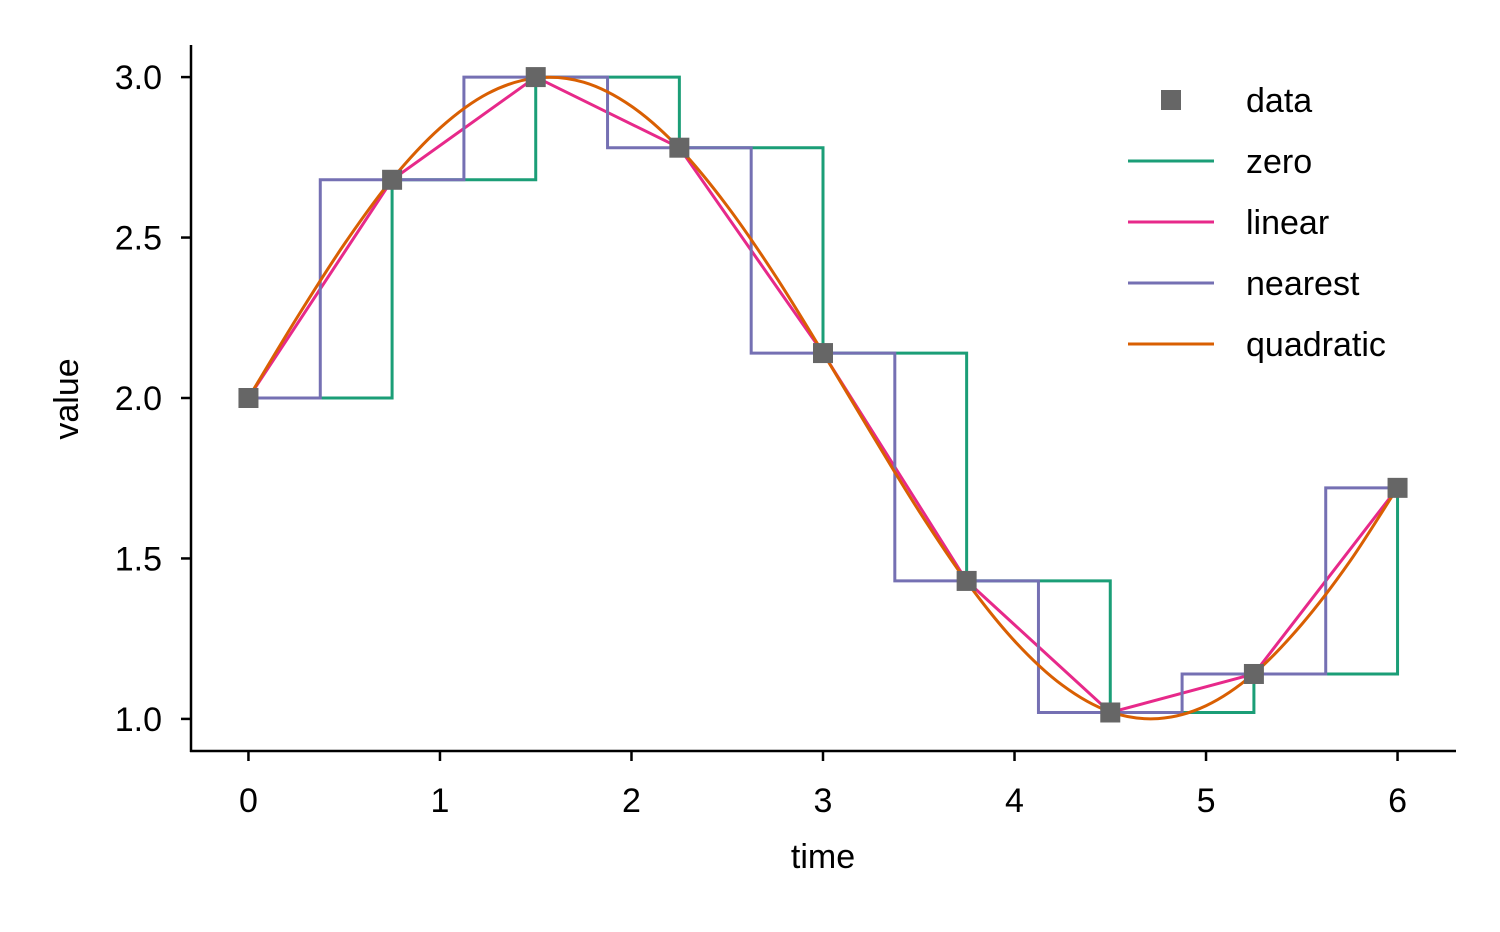 This screenshot has height=932, width=1500. Describe the element at coordinates (1316, 345) in the screenshot. I see `legend-label-quadratic: quadratic` at that location.